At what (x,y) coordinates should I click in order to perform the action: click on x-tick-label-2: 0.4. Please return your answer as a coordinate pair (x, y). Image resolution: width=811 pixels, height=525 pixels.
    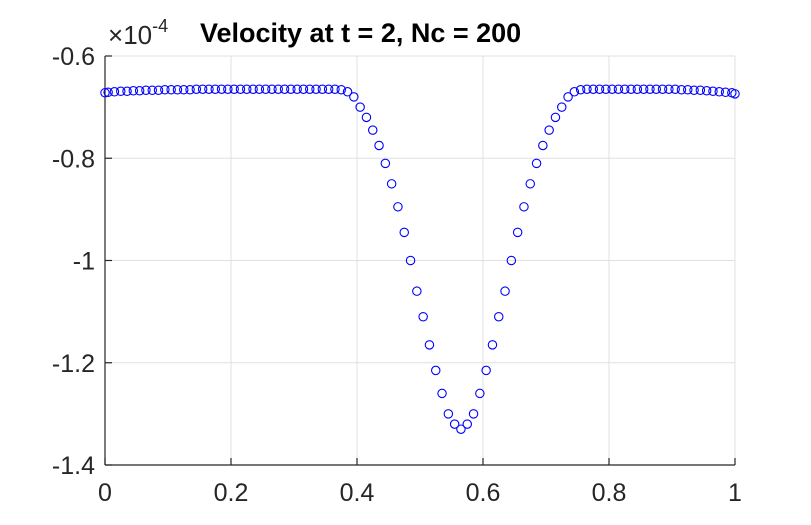
    Looking at the image, I should click on (357, 493).